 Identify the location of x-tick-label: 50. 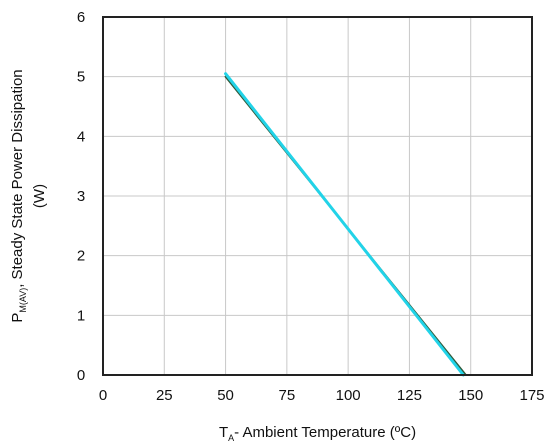
(225, 395).